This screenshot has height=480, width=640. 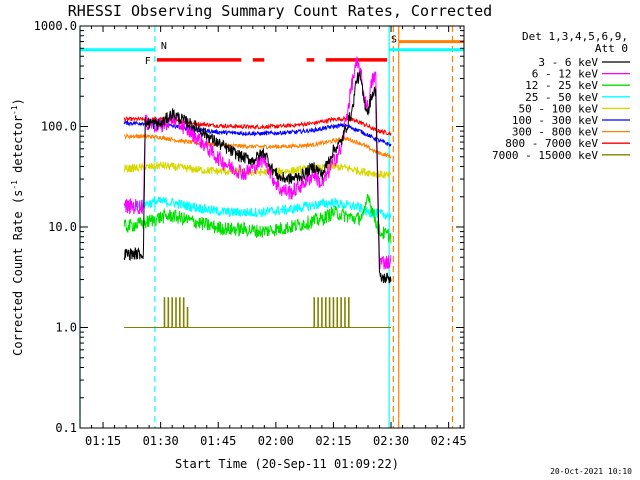 I want to click on saa-flag-label: S, so click(x=394, y=40).